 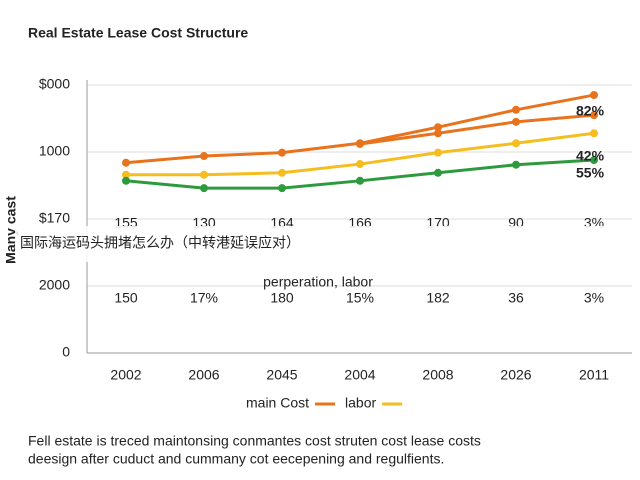 What do you see at coordinates (11, 230) in the screenshot?
I see `y-axis-label: Many cast` at bounding box center [11, 230].